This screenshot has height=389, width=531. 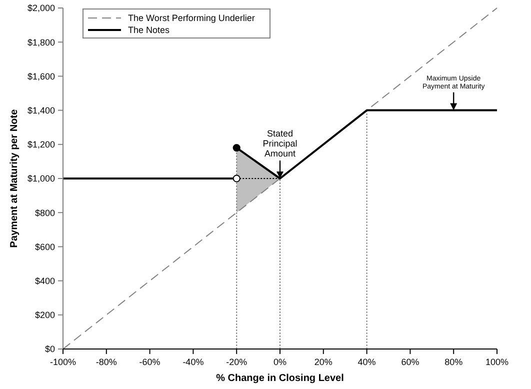 I want to click on y-axis-title: Payment at Maturity per Note, so click(x=14, y=178).